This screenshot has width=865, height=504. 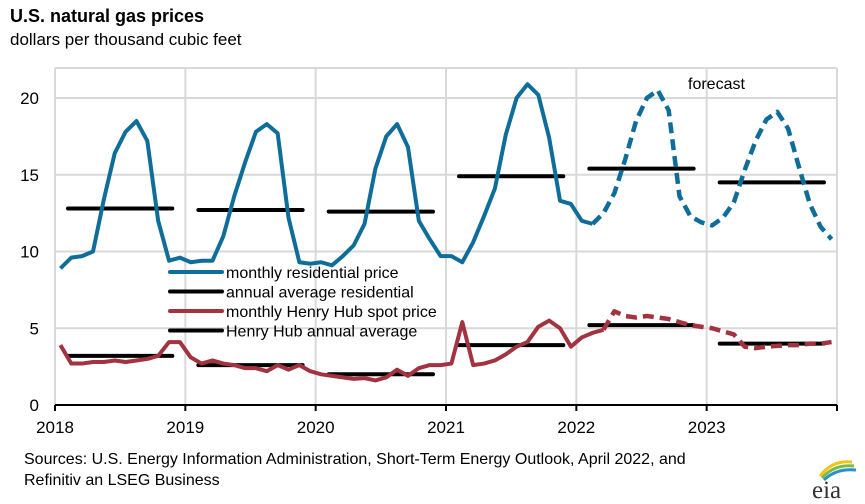 I want to click on henry_hub-history-line, so click(x=331, y=350).